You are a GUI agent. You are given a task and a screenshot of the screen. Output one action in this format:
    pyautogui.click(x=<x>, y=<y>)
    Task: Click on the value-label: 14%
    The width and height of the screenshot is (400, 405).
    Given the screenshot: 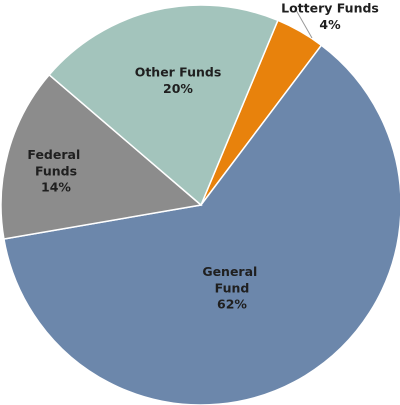 What is the action you would take?
    pyautogui.click(x=56, y=187)
    